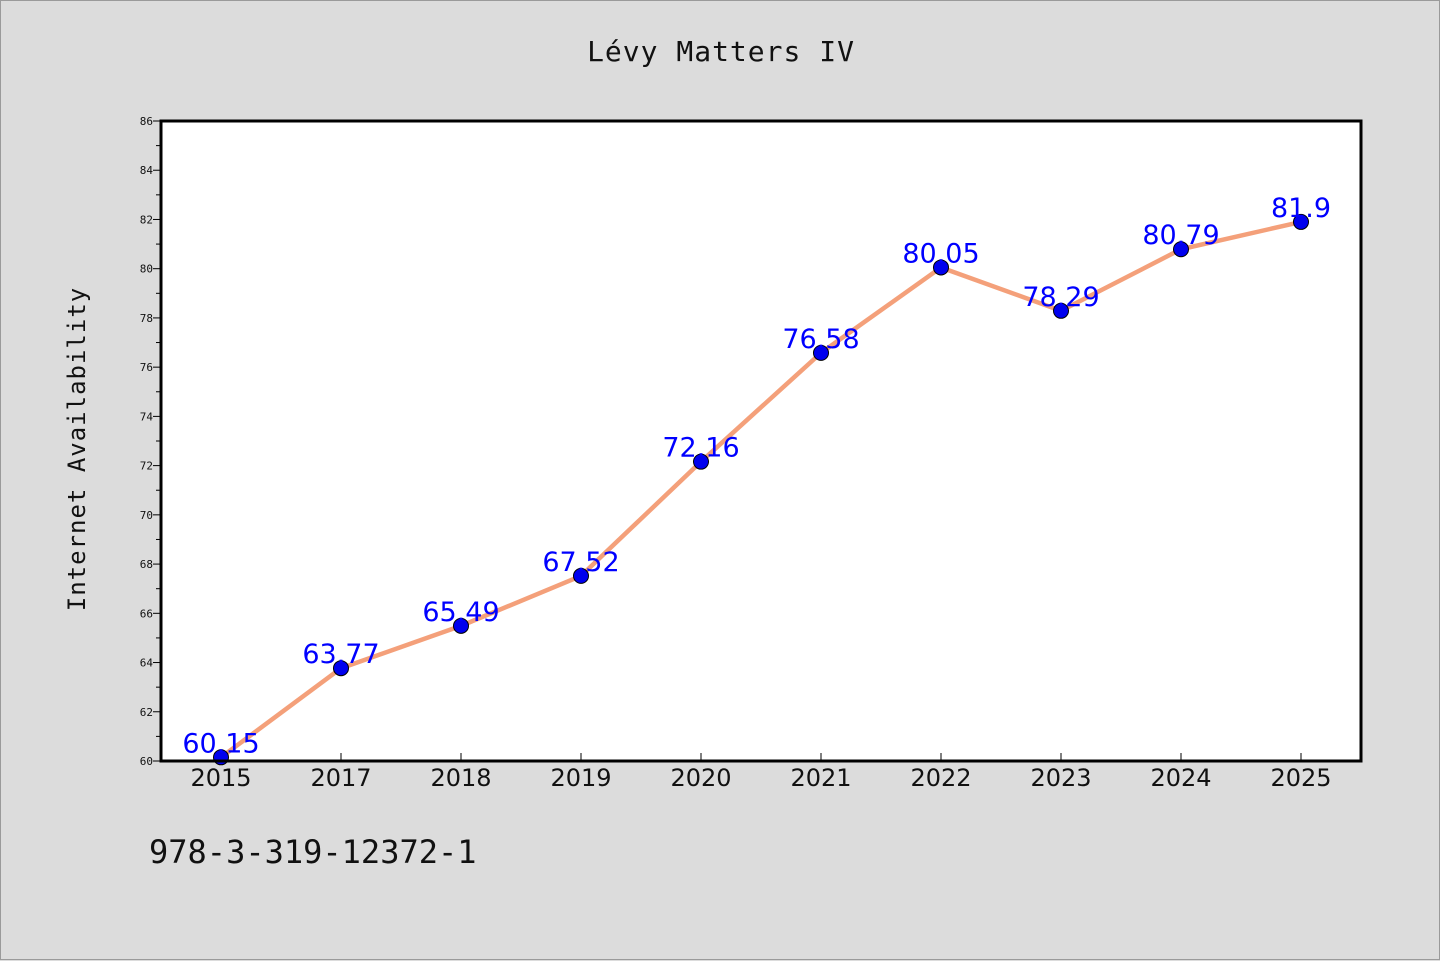 This screenshot has height=961, width=1440. I want to click on data-label: 78.29, so click(1060, 297).